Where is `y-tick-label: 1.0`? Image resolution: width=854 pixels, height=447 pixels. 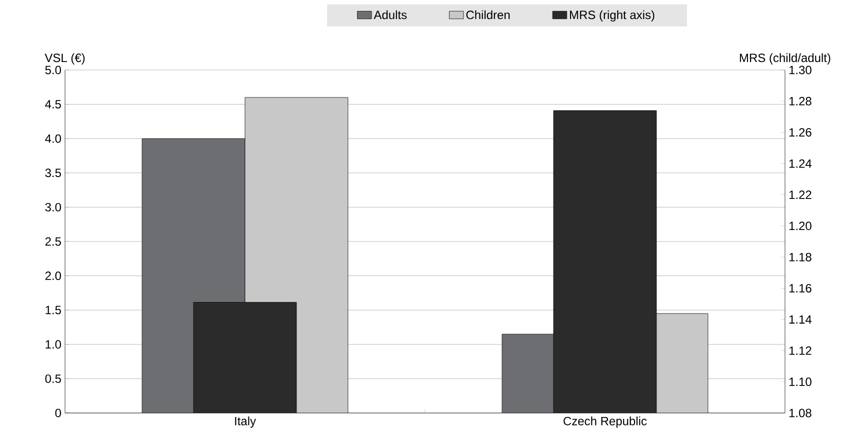
y-tick-label: 1.0 is located at coordinates (54, 344).